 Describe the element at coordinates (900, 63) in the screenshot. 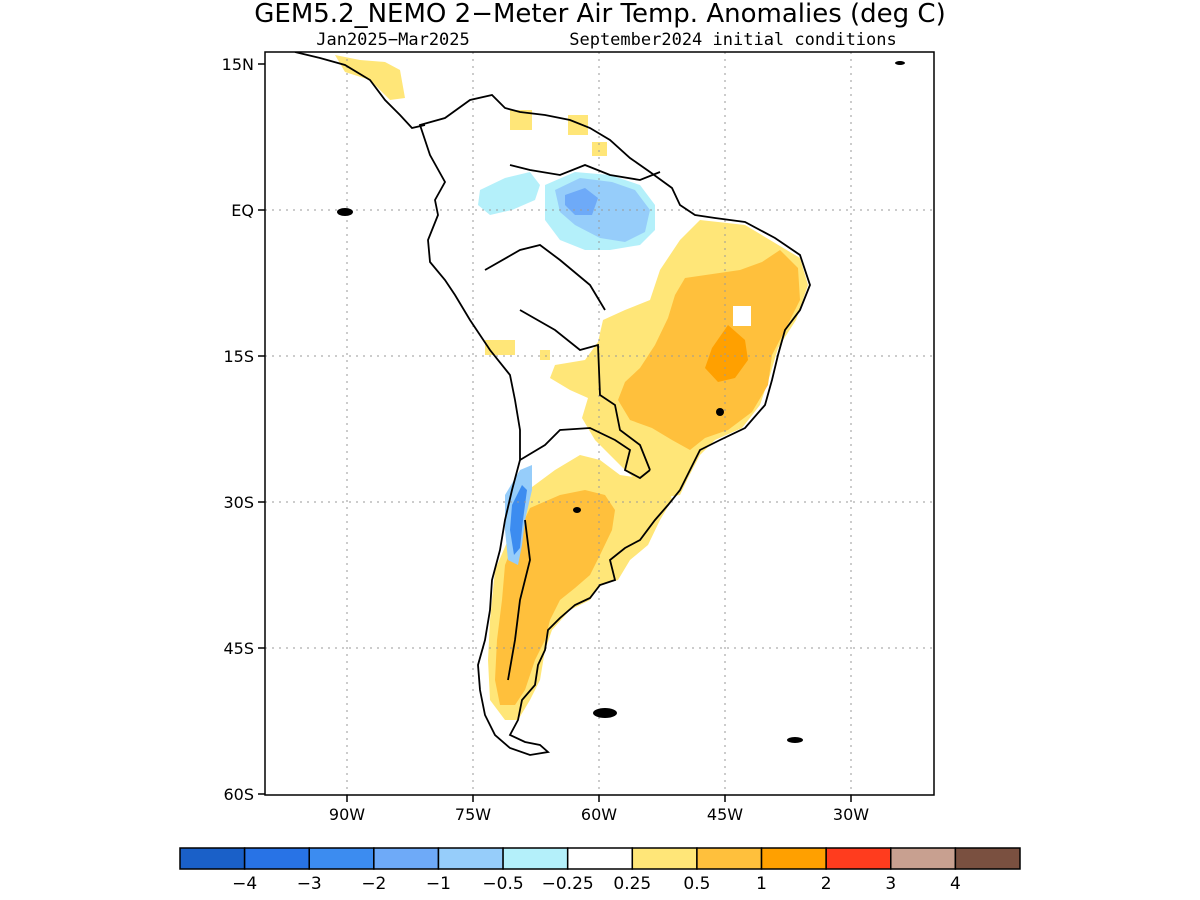

I see `caribbean-islet` at that location.